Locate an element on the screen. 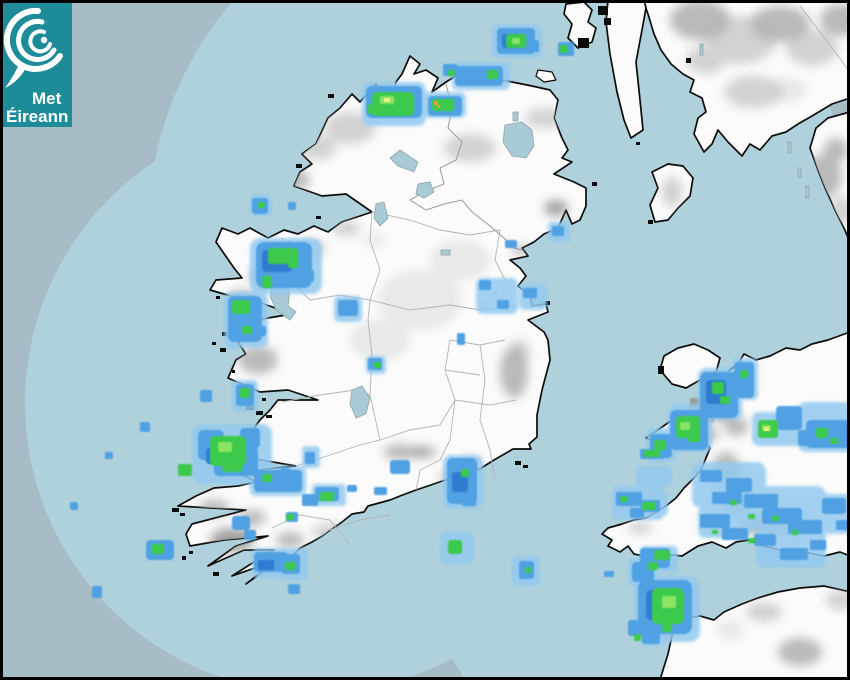 The image size is (850, 680). lough-ree is located at coordinates (381, 214).